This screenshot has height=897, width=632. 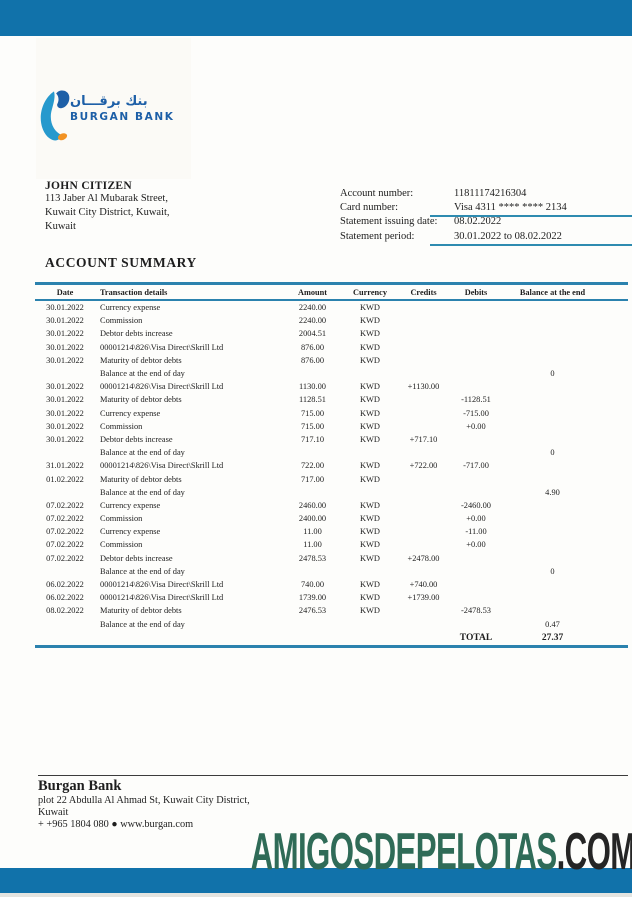 What do you see at coordinates (404, 852) in the screenshot?
I see `watermark-main-text: AMIGOSDEPELOTAS` at bounding box center [404, 852].